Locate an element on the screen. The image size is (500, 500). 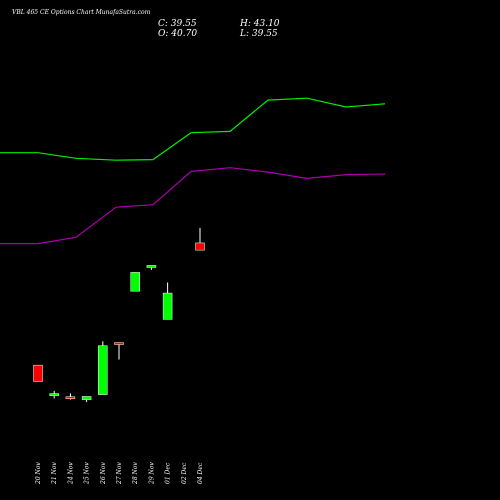
high-readout: H: 43.10 is located at coordinates (260, 24).